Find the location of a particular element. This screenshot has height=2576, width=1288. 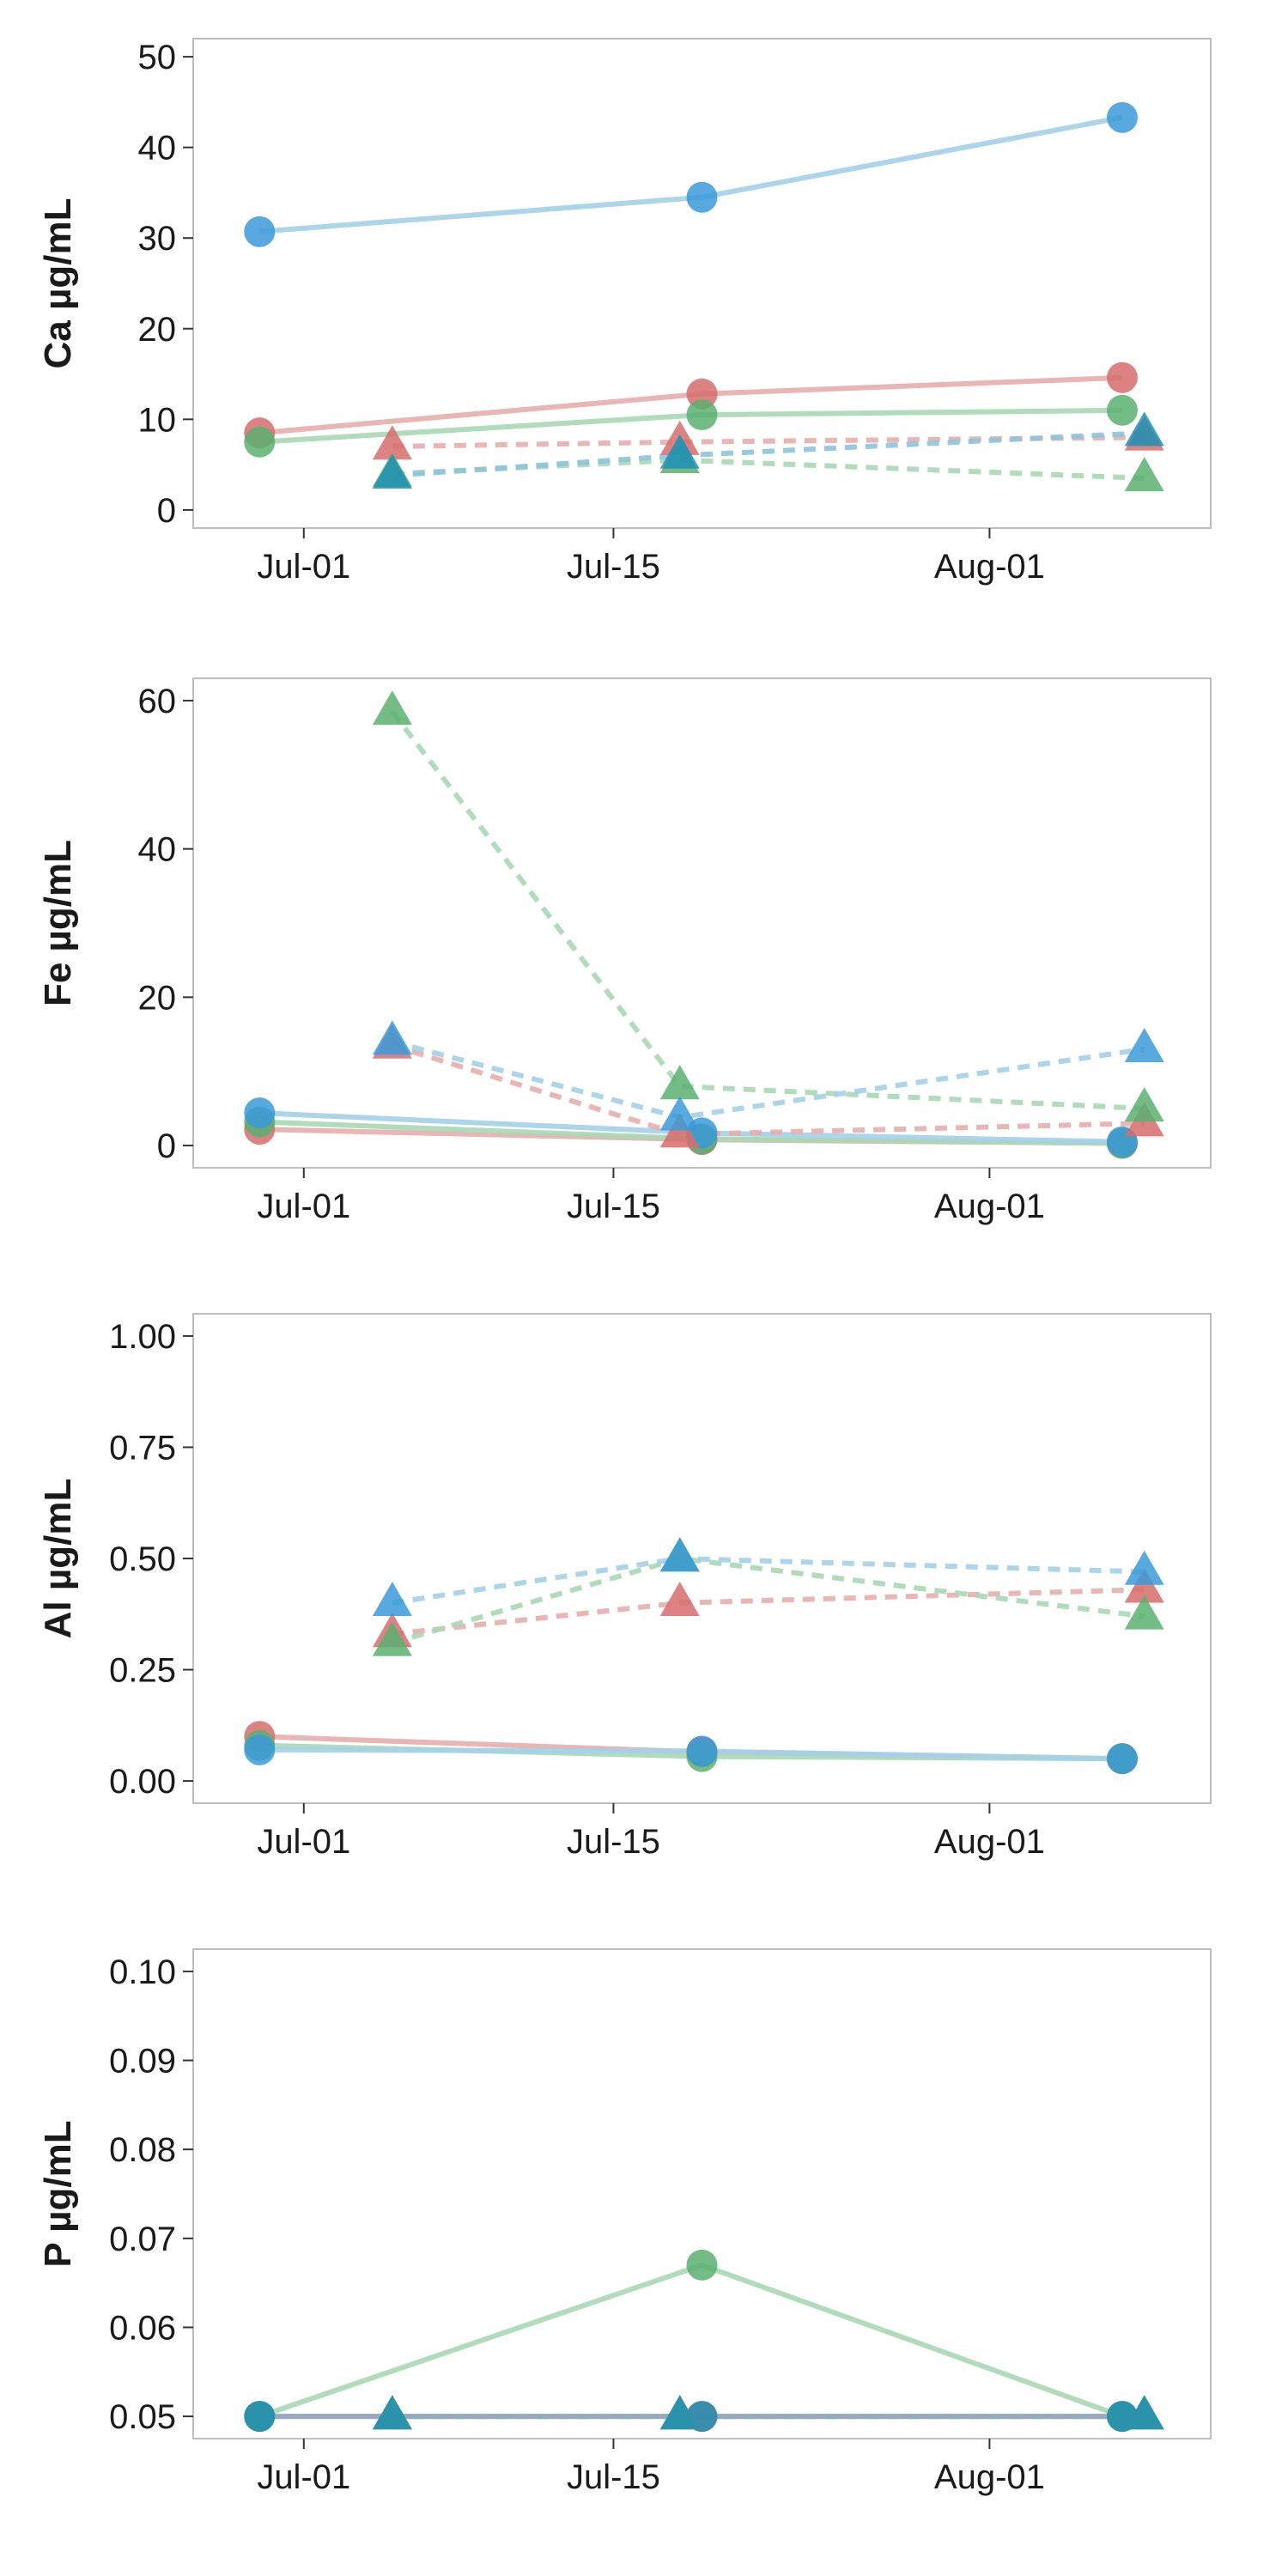

y-tick-label: 0.08 is located at coordinates (143, 2150).